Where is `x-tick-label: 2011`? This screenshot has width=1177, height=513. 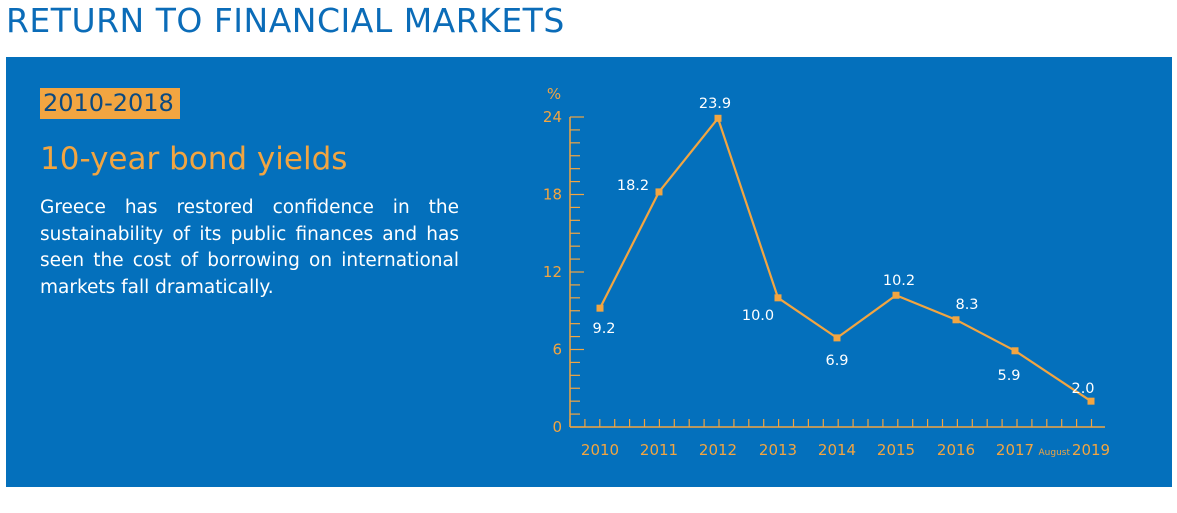 x-tick-label: 2011 is located at coordinates (659, 450).